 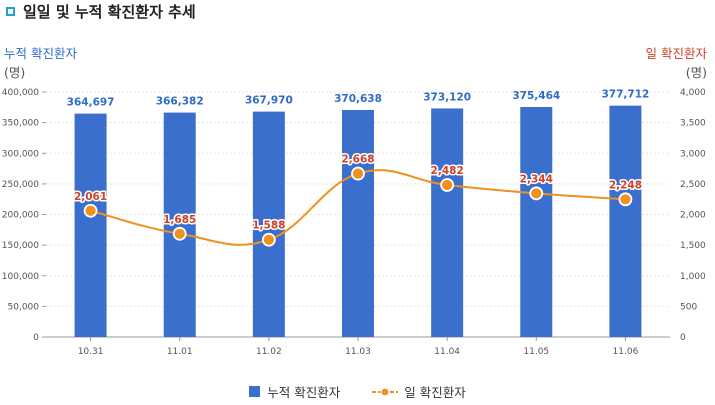 I want to click on bar-value-label: 370,638, so click(x=358, y=99).